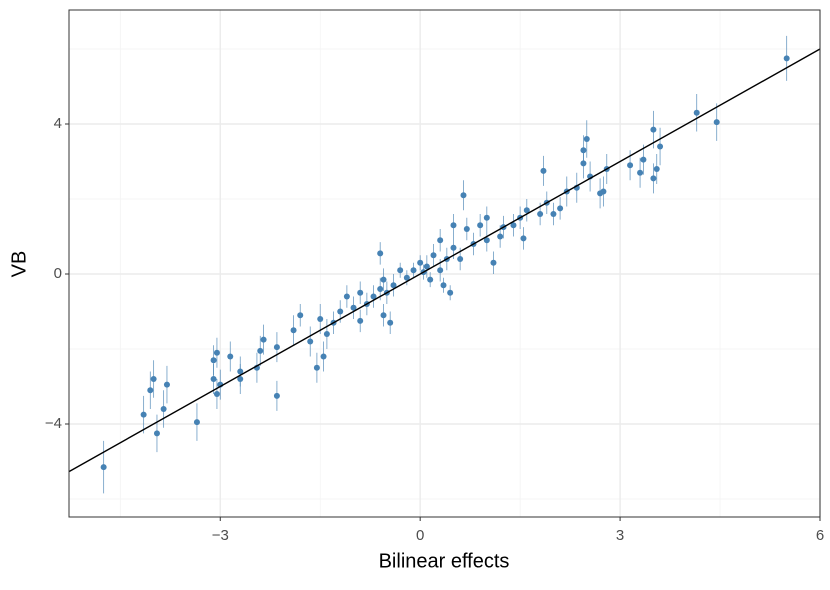 The height and width of the screenshot is (590, 830). I want to click on x-tick-label: 6, so click(820, 535).